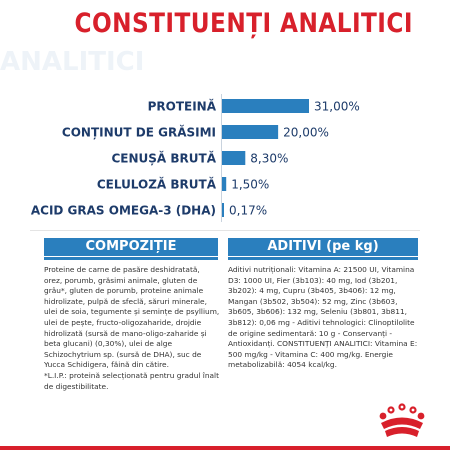  Describe the element at coordinates (123, 211) in the screenshot. I see `category-label: ACID GRAS OMEGA-3 (DHA)` at that location.